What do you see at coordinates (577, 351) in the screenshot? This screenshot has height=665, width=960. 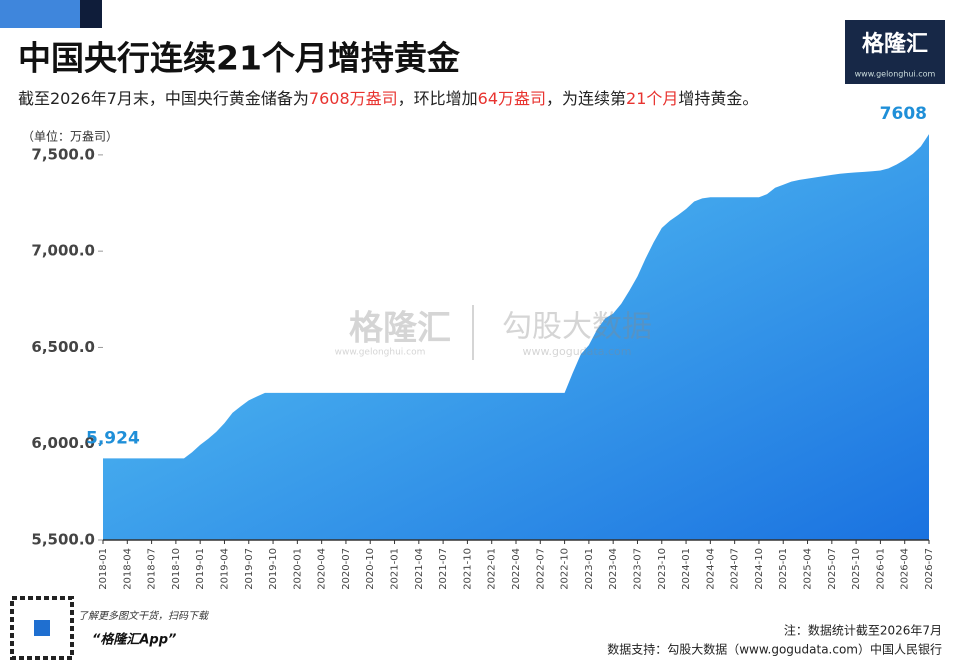 I see `watermark-text: www.gogudata.com` at bounding box center [577, 351].